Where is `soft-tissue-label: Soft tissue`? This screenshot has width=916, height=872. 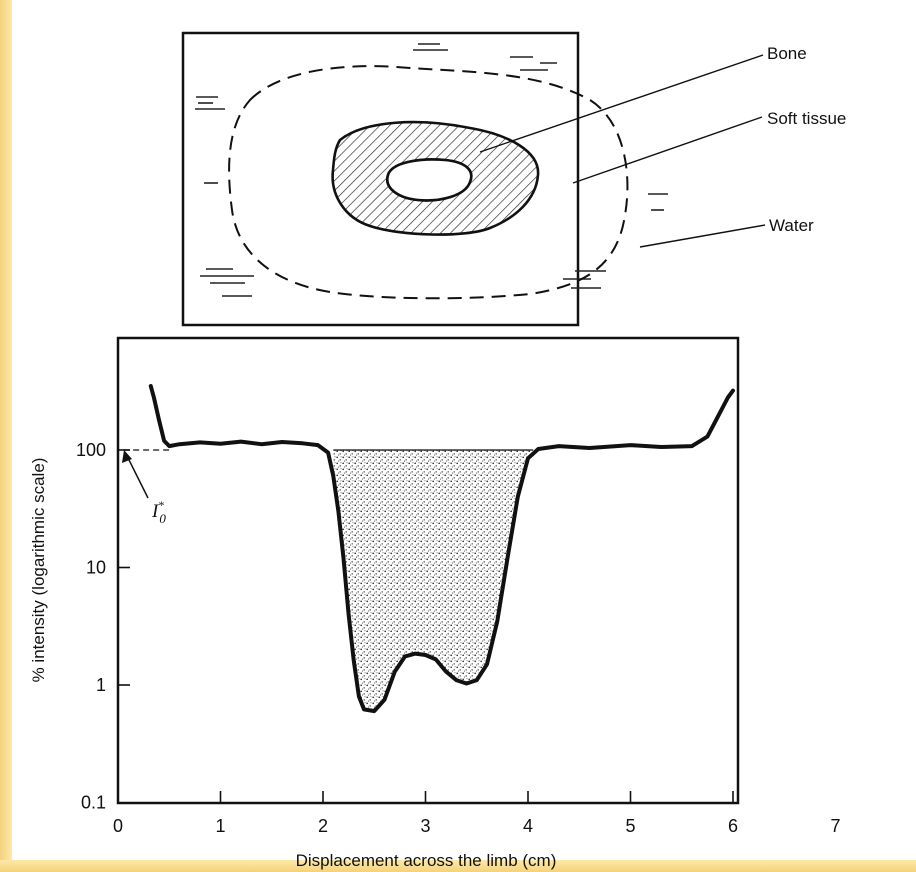 soft-tissue-label: Soft tissue is located at coordinates (806, 118).